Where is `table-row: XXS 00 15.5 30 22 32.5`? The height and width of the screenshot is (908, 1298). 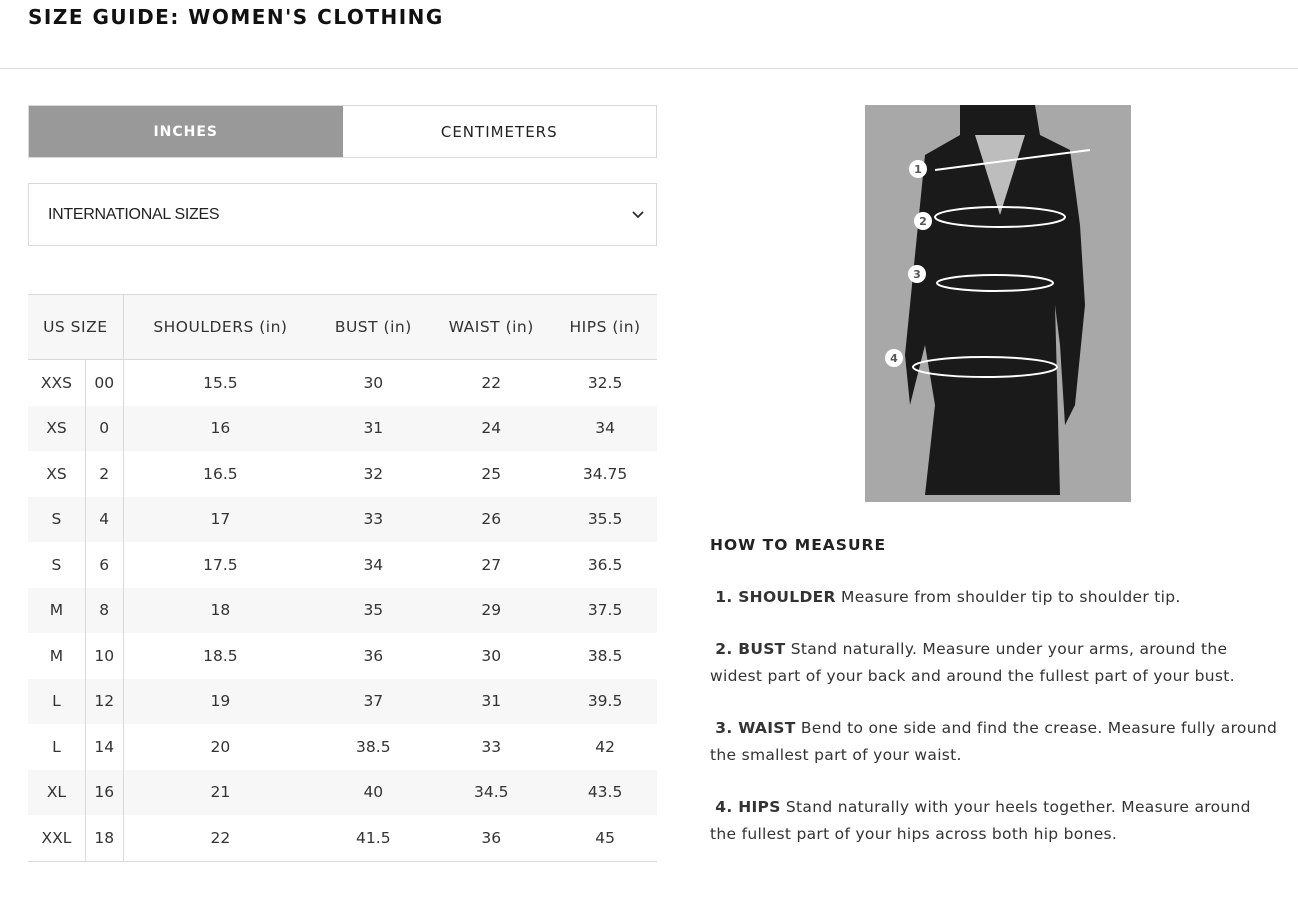 table-row: XXS 00 15.5 30 22 32.5 is located at coordinates (342, 382).